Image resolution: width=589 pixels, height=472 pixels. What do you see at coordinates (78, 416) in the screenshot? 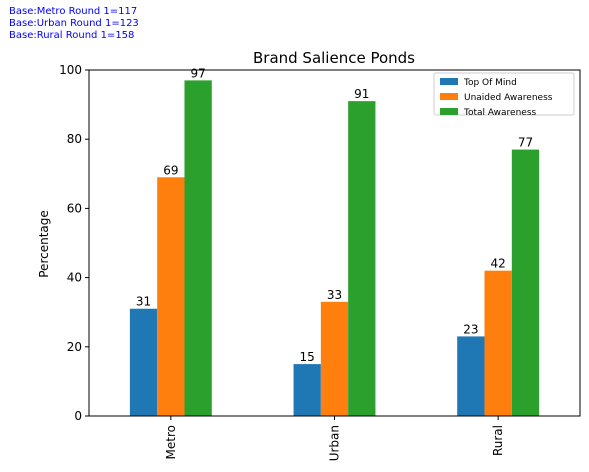
I see `y-tick-label: 0` at bounding box center [78, 416].